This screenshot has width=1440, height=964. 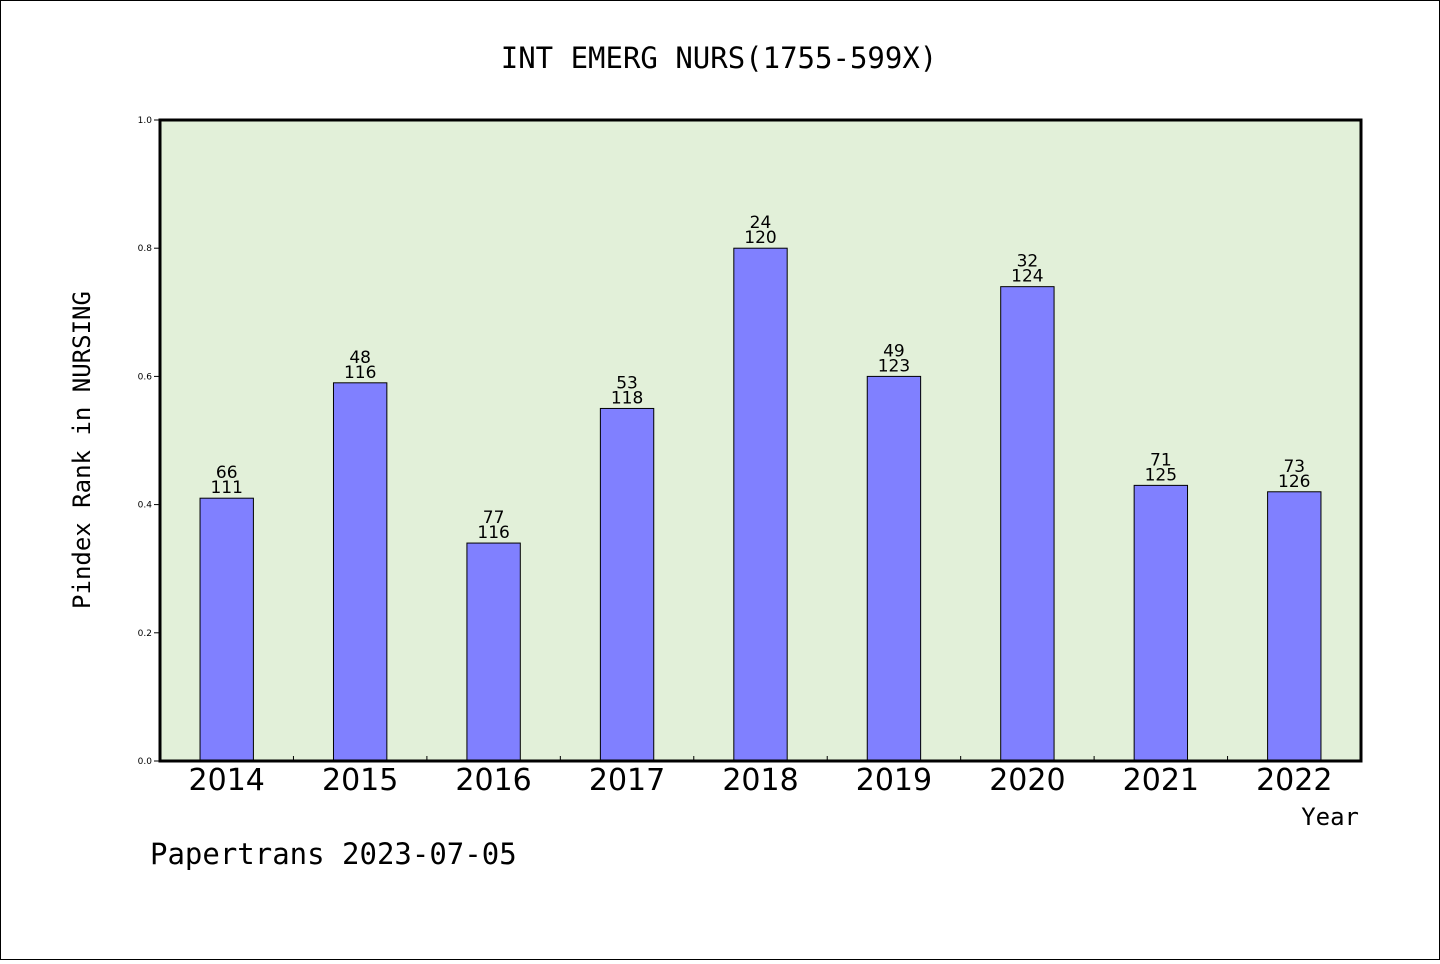 What do you see at coordinates (494, 518) in the screenshot?
I see `bar-label-top-2016: 77` at bounding box center [494, 518].